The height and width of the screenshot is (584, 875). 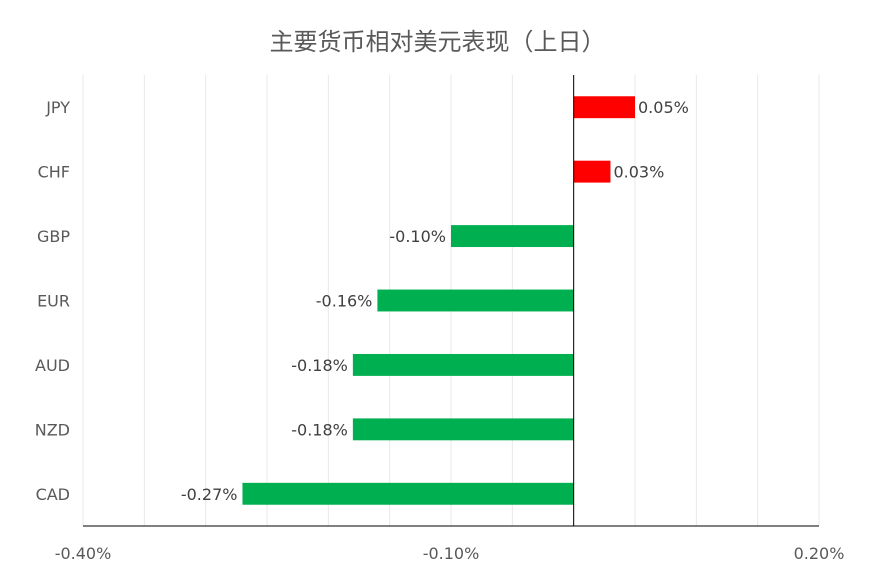 What do you see at coordinates (319, 365) in the screenshot?
I see `data-label-aud: -0.18%` at bounding box center [319, 365].